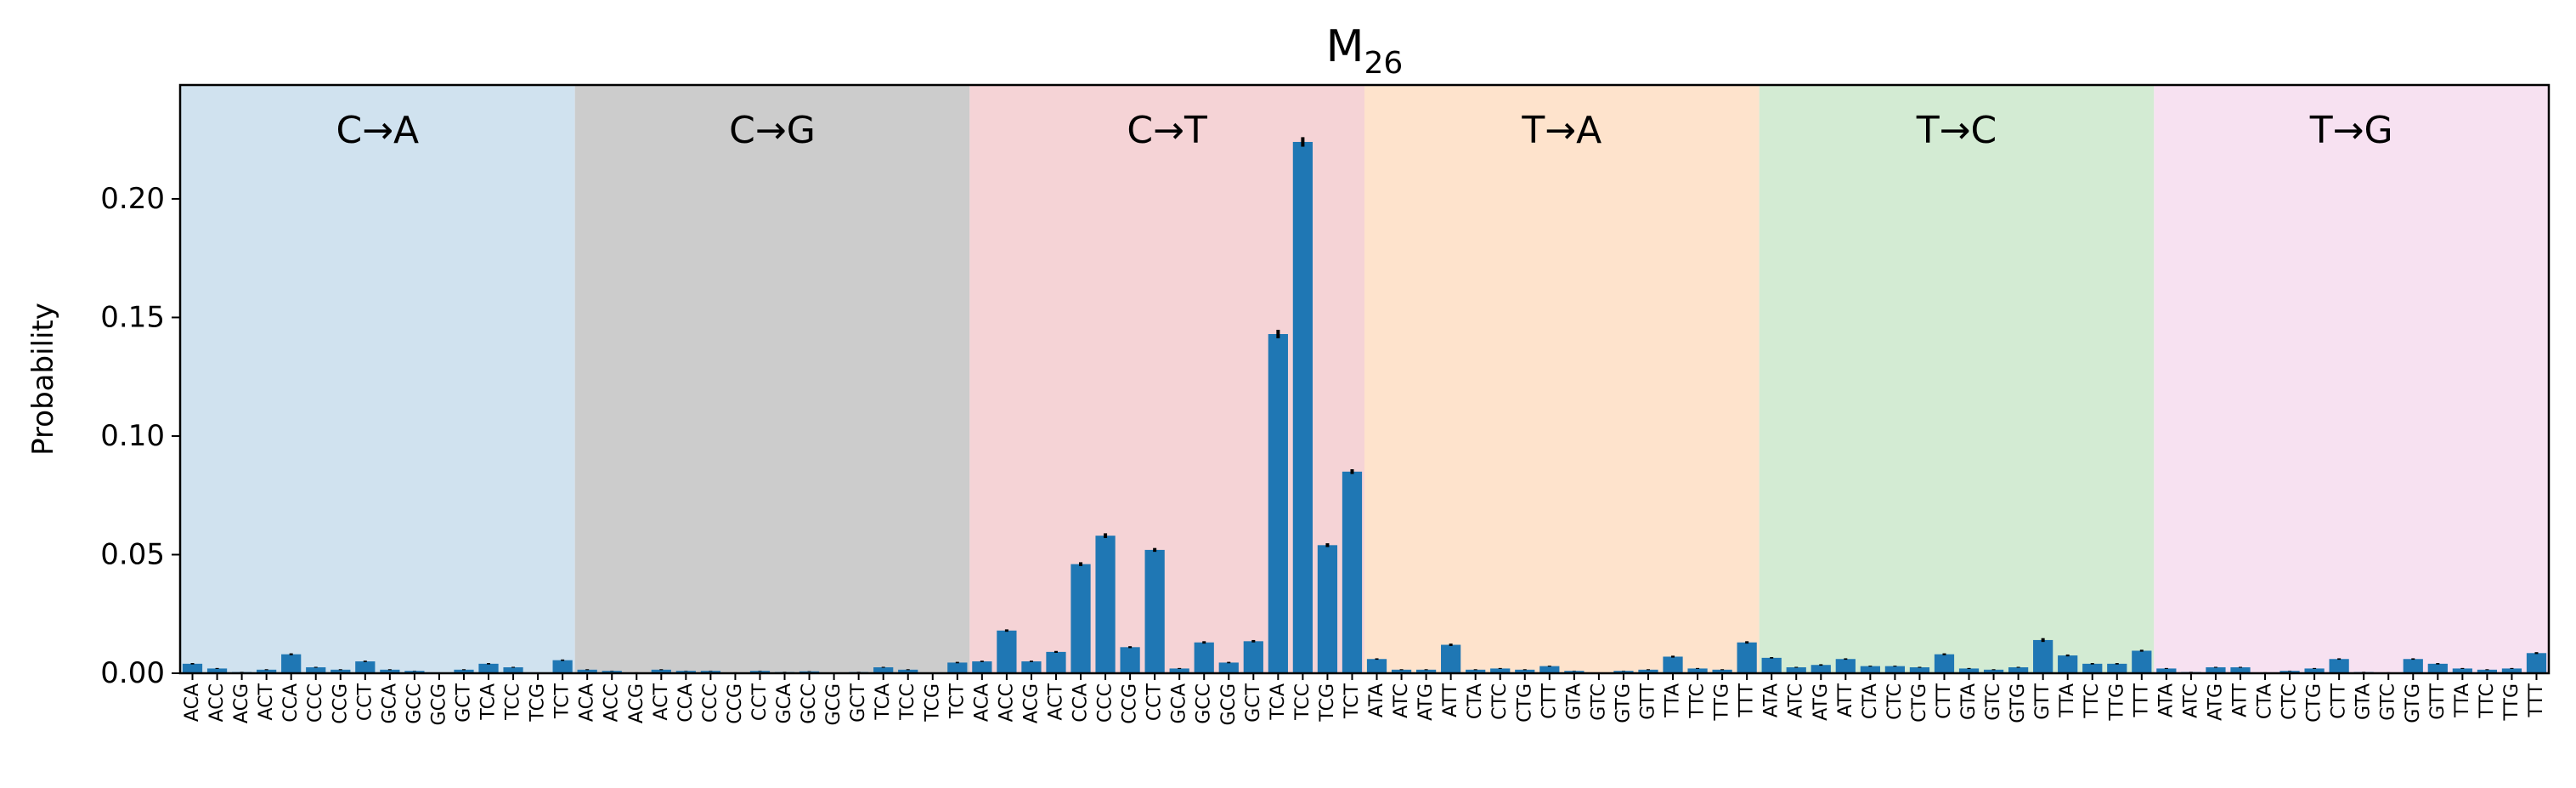  Describe the element at coordinates (1674, 700) in the screenshot. I see `x-tick-label-60: TTA` at that location.